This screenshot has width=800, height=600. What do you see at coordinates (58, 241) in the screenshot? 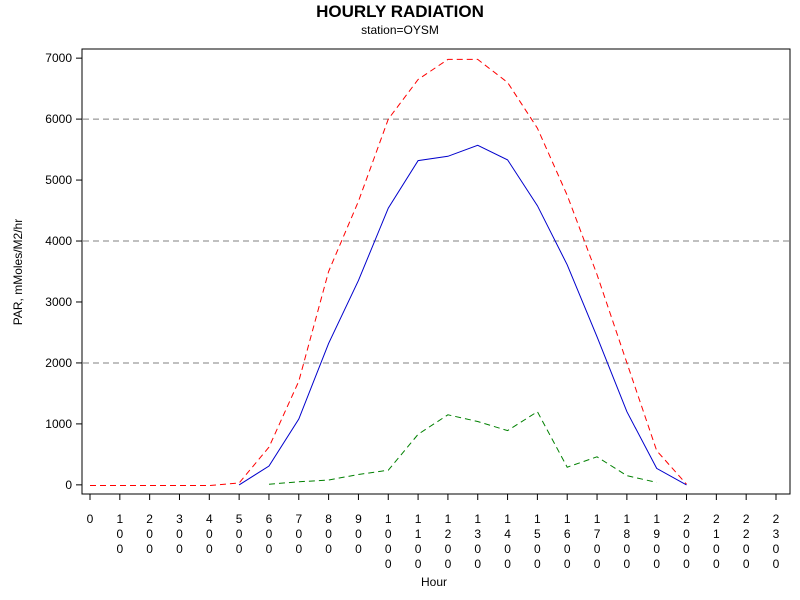
I see `y-tick-label: 4000` at bounding box center [58, 241].